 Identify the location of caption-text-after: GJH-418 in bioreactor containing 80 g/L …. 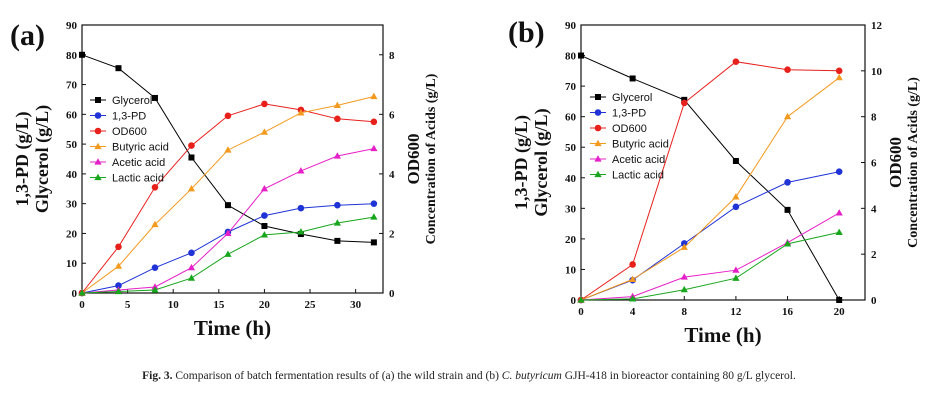
(680, 376).